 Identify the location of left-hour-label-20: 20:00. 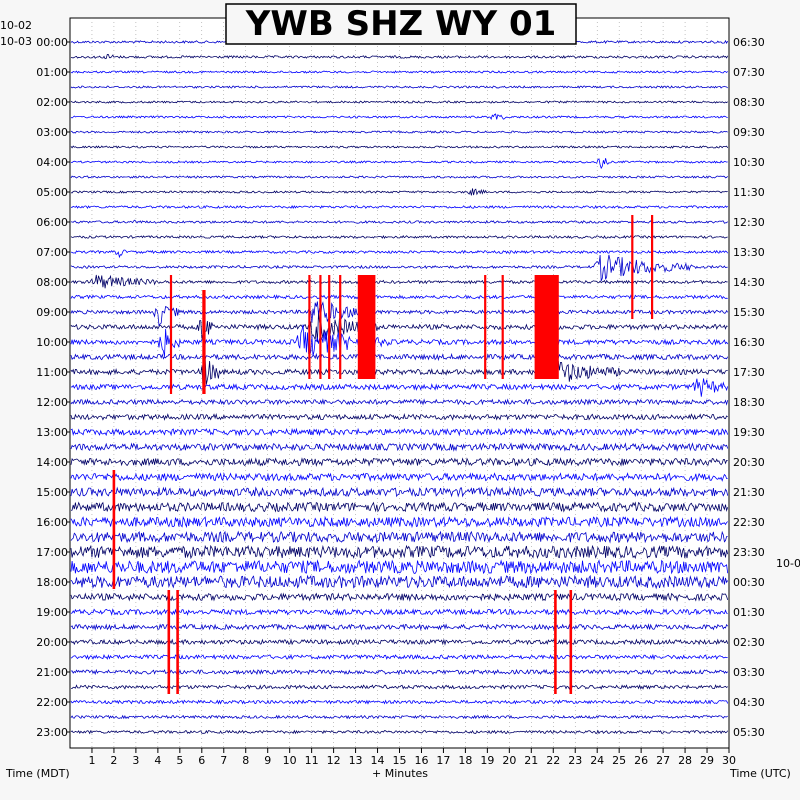
(52, 642).